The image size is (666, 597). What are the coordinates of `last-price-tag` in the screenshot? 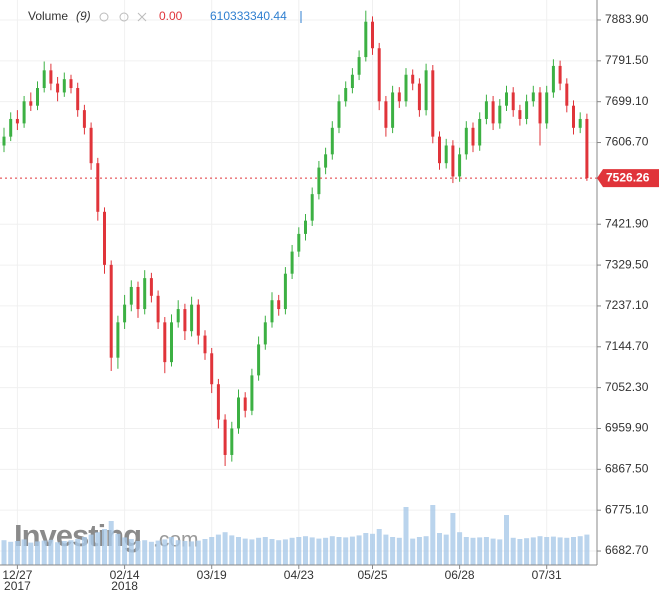 It's located at (628, 178).